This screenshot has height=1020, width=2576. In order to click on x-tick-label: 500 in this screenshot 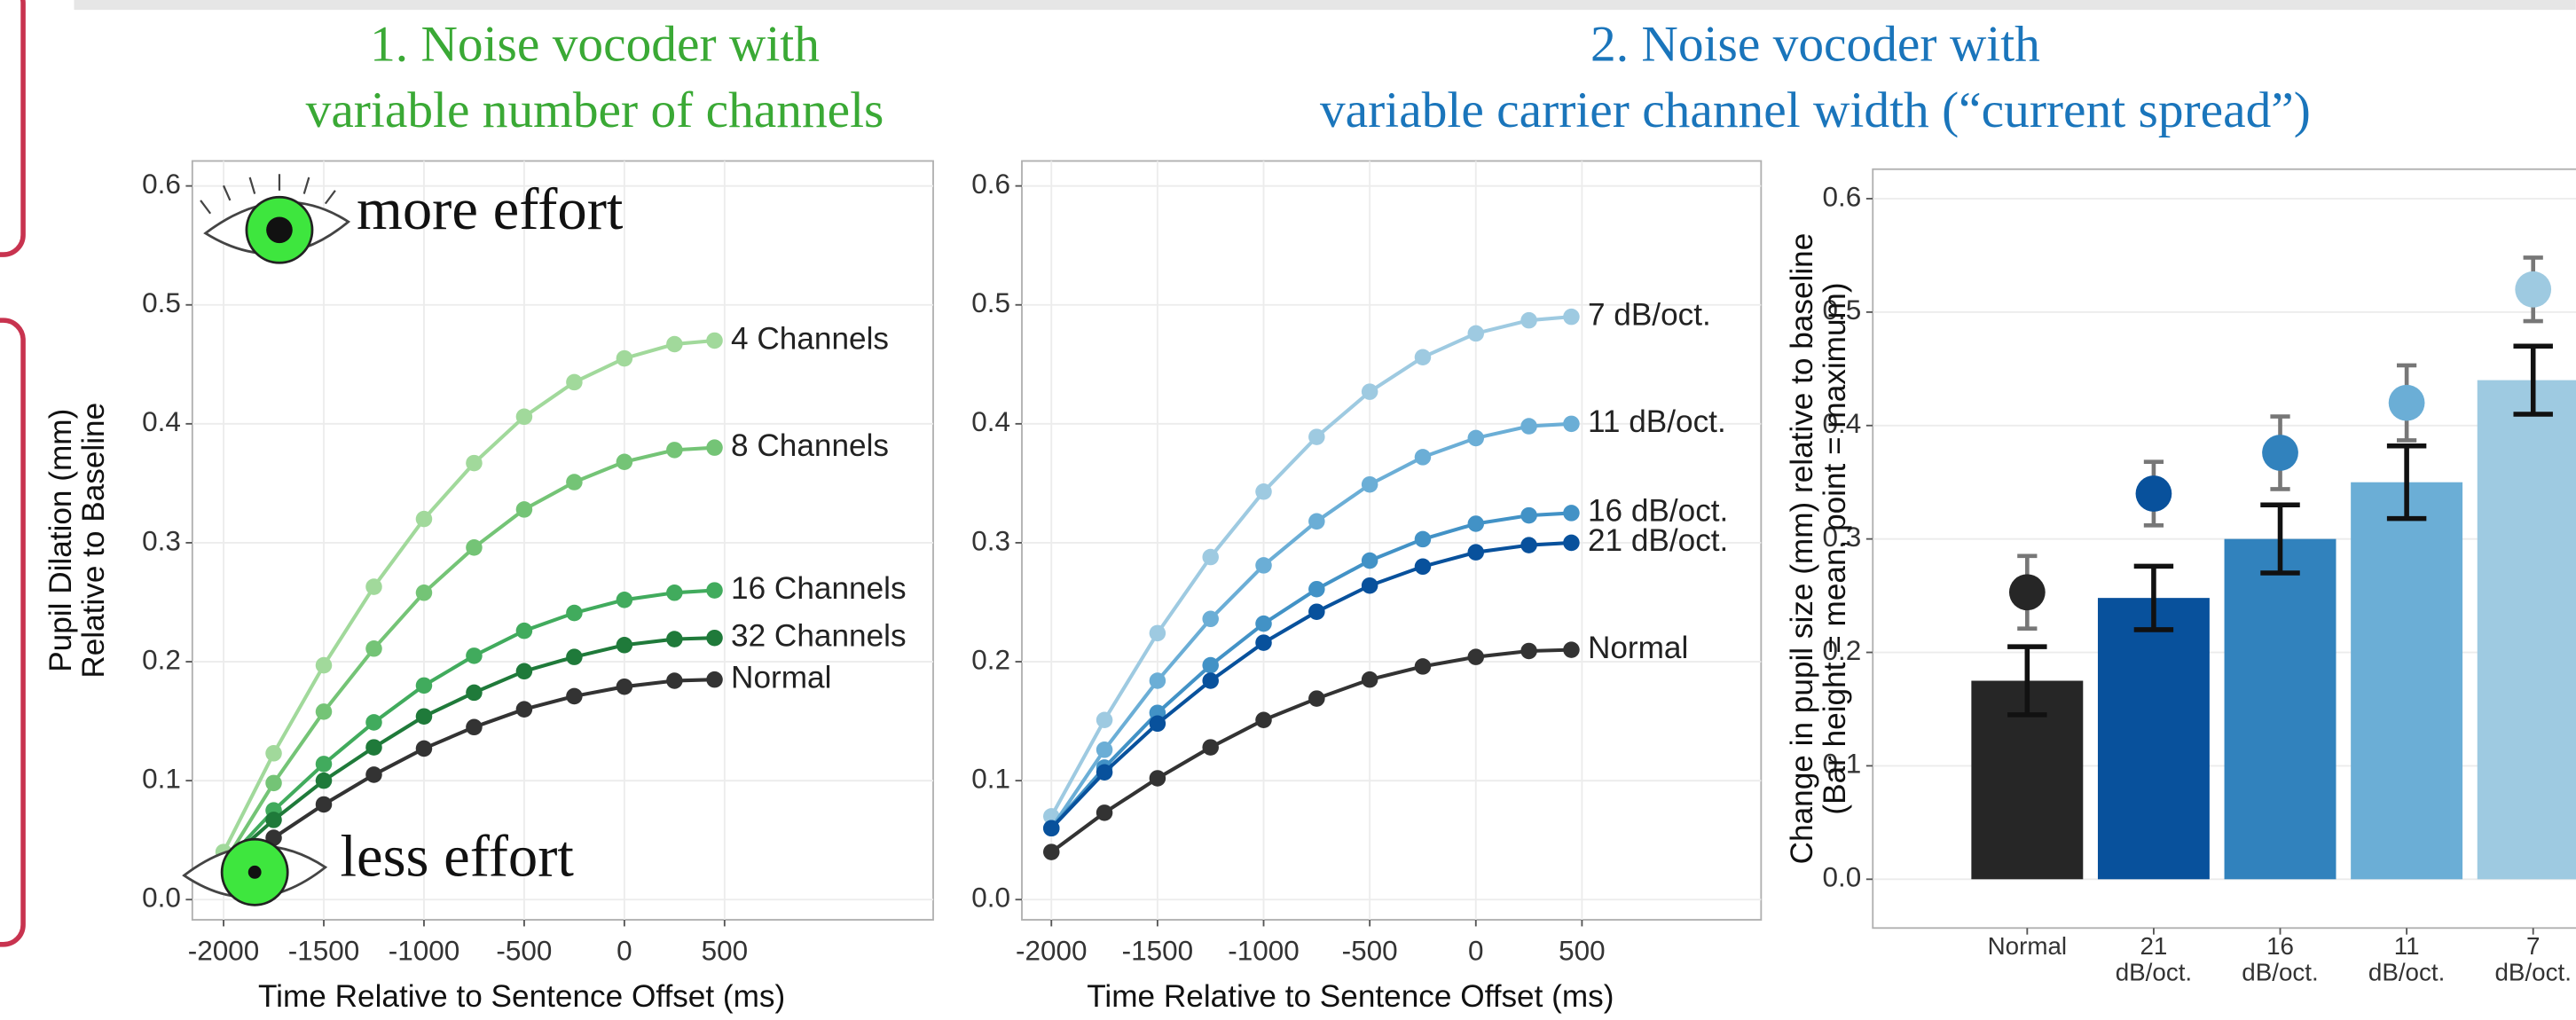, I will do `click(725, 951)`.